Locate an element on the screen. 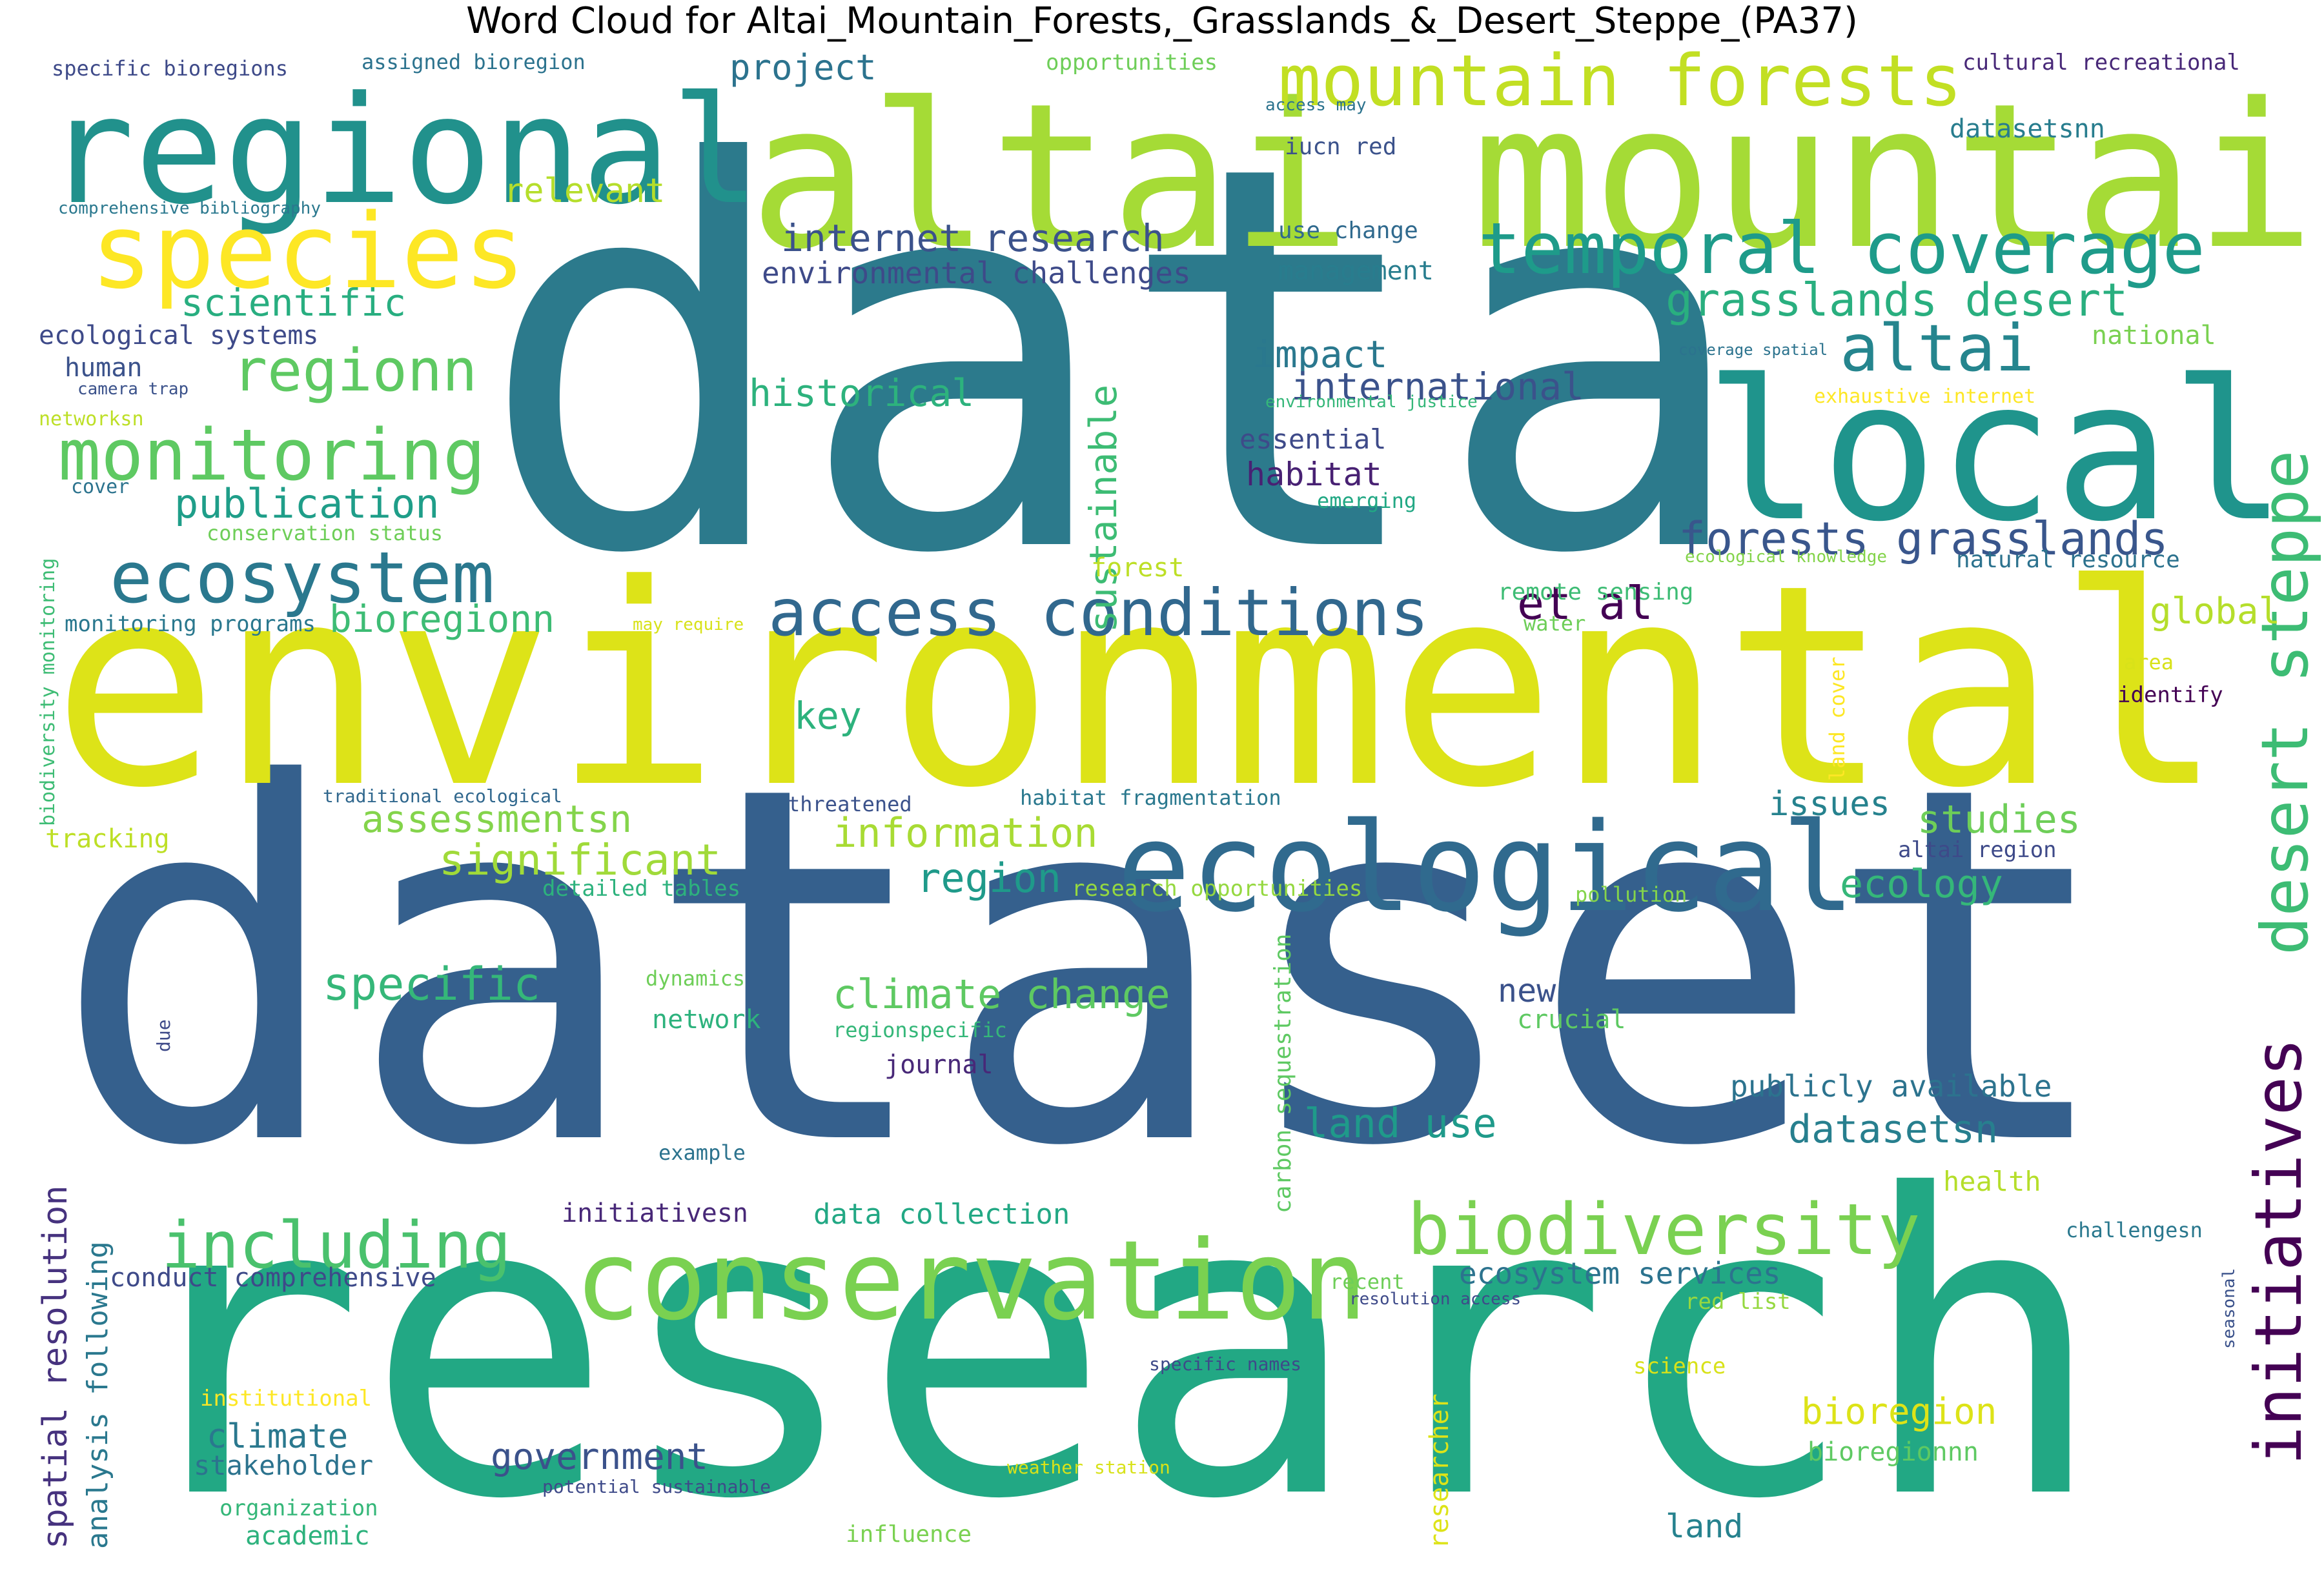 This screenshot has height=1589, width=2324. cloud-word: academic is located at coordinates (307, 1536).